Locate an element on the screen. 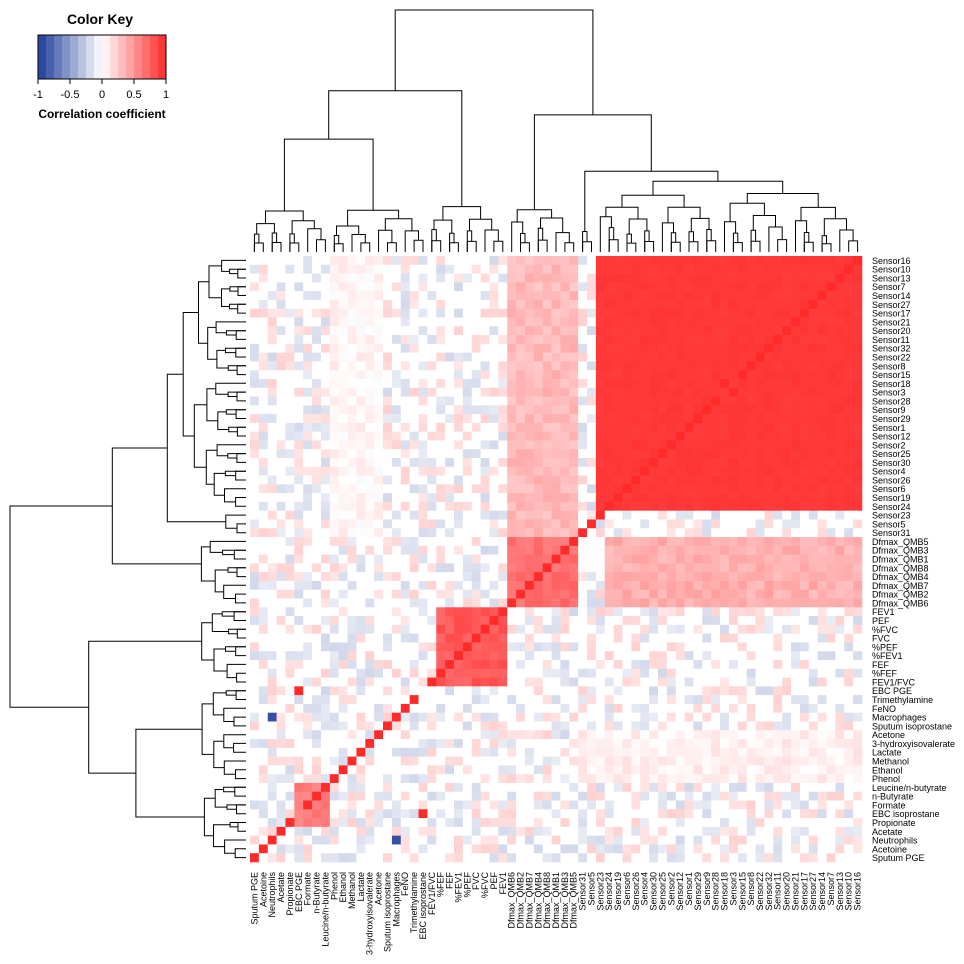  dendrogram-branch is located at coordinates (221, 581).